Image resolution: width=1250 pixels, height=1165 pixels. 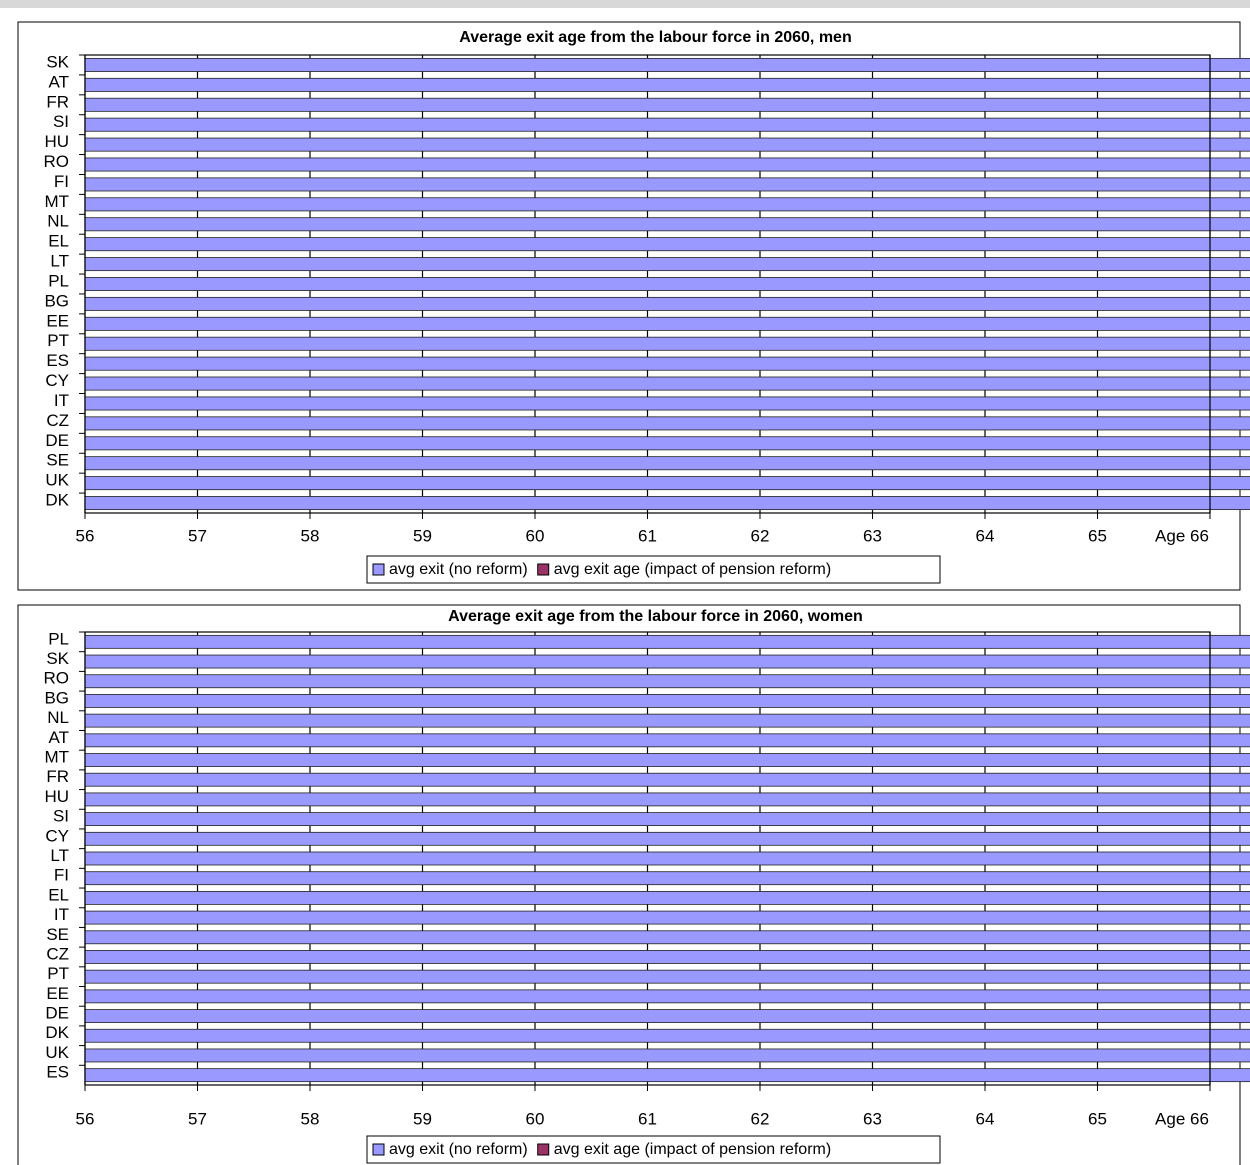 What do you see at coordinates (985, 1118) in the screenshot?
I see `x-tick-label: 64` at bounding box center [985, 1118].